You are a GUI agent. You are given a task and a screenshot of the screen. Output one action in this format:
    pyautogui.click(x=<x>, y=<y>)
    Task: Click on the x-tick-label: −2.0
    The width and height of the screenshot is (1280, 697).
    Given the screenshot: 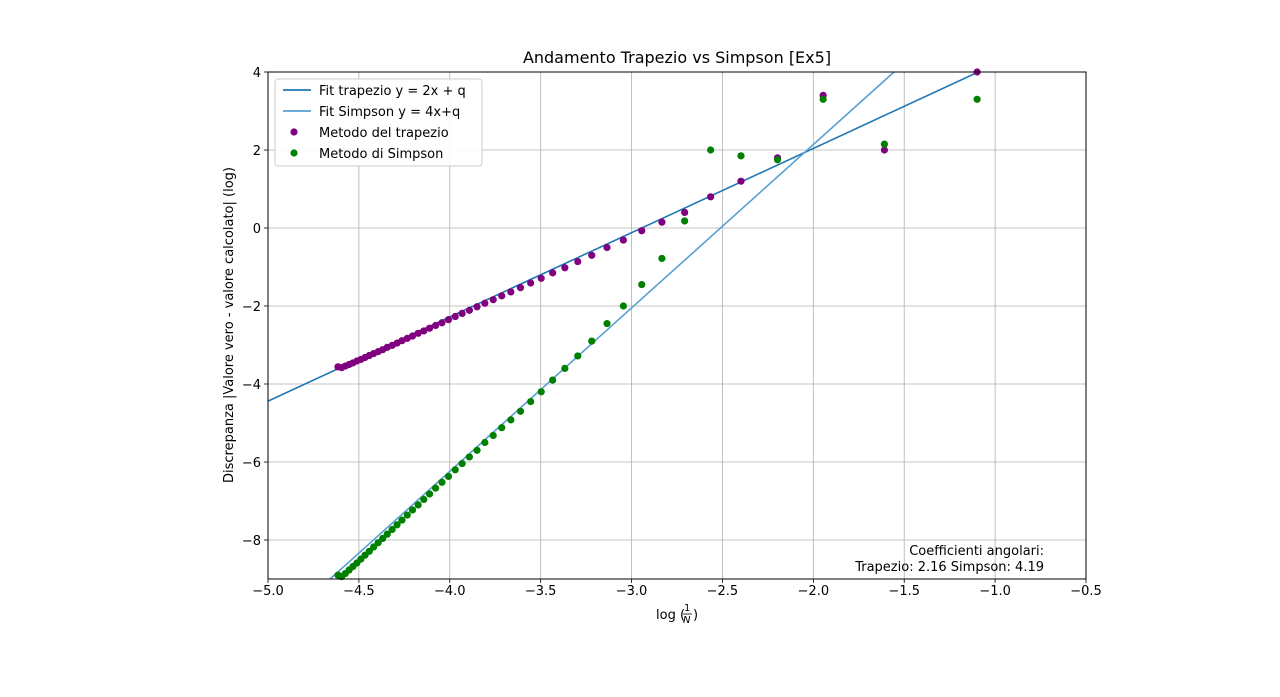 What is the action you would take?
    pyautogui.click(x=814, y=591)
    